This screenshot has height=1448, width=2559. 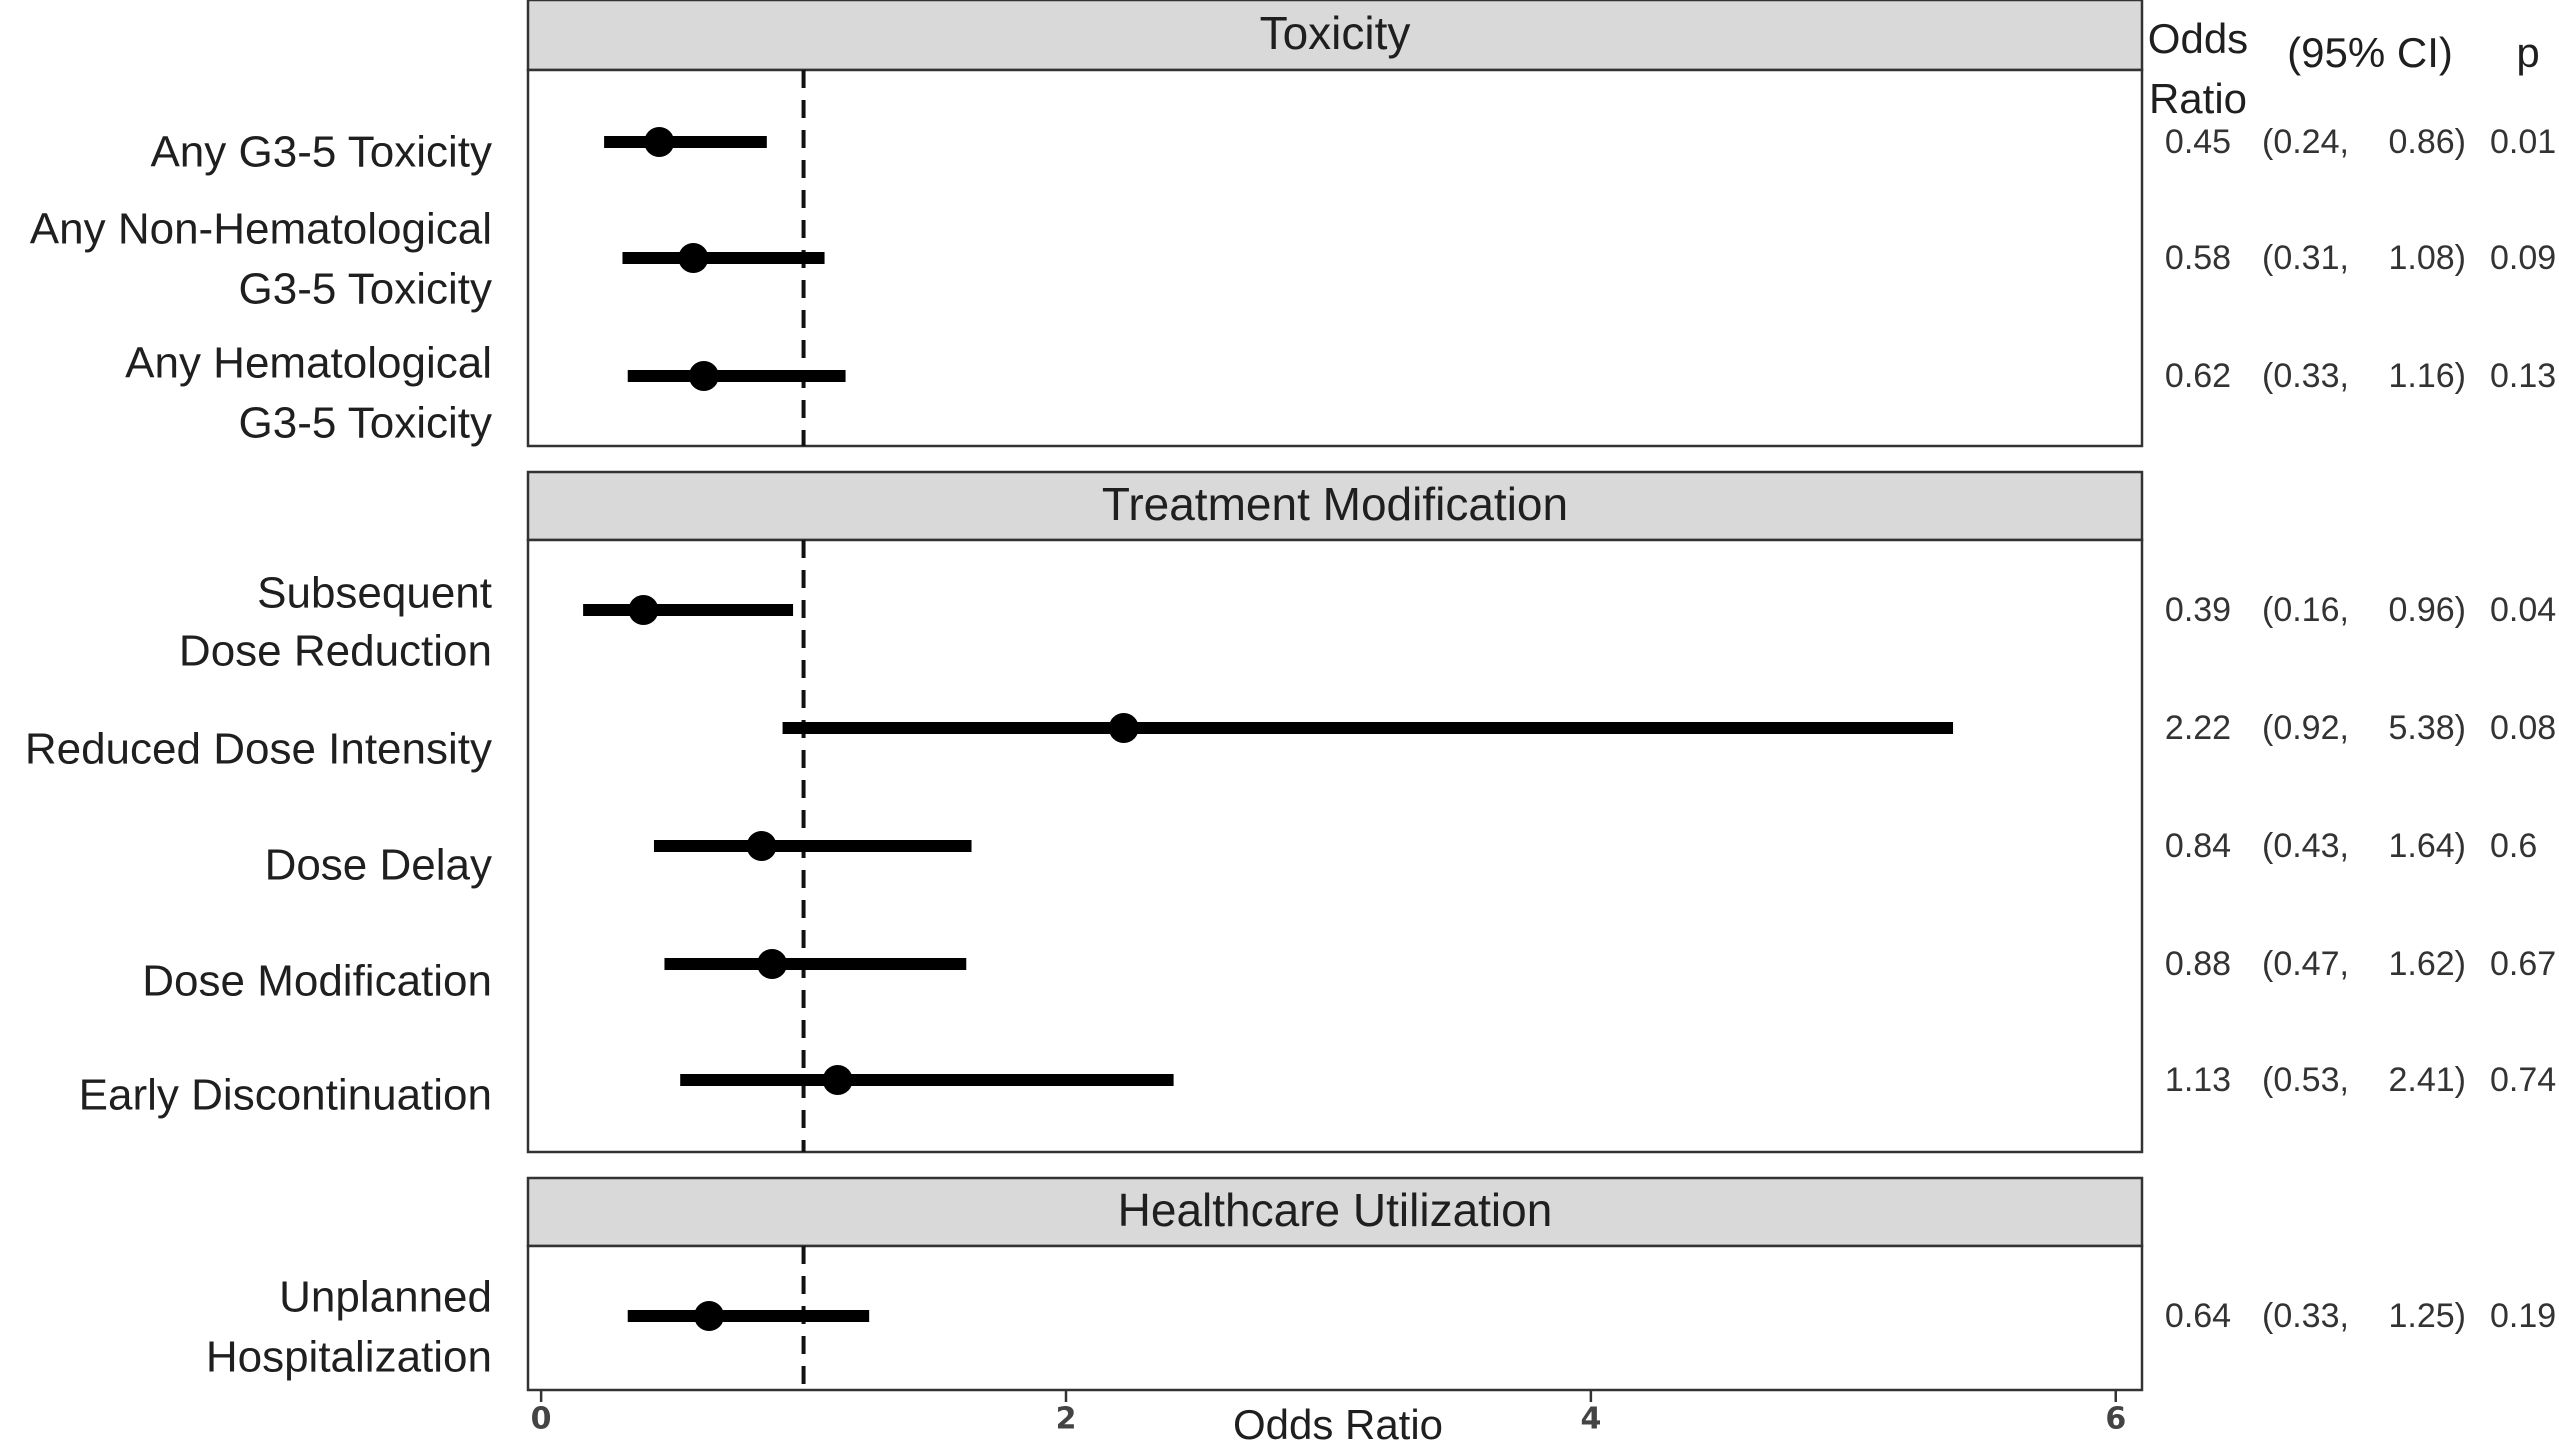 I want to click on ci-lower-value: (0.43,, so click(x=2305, y=846).